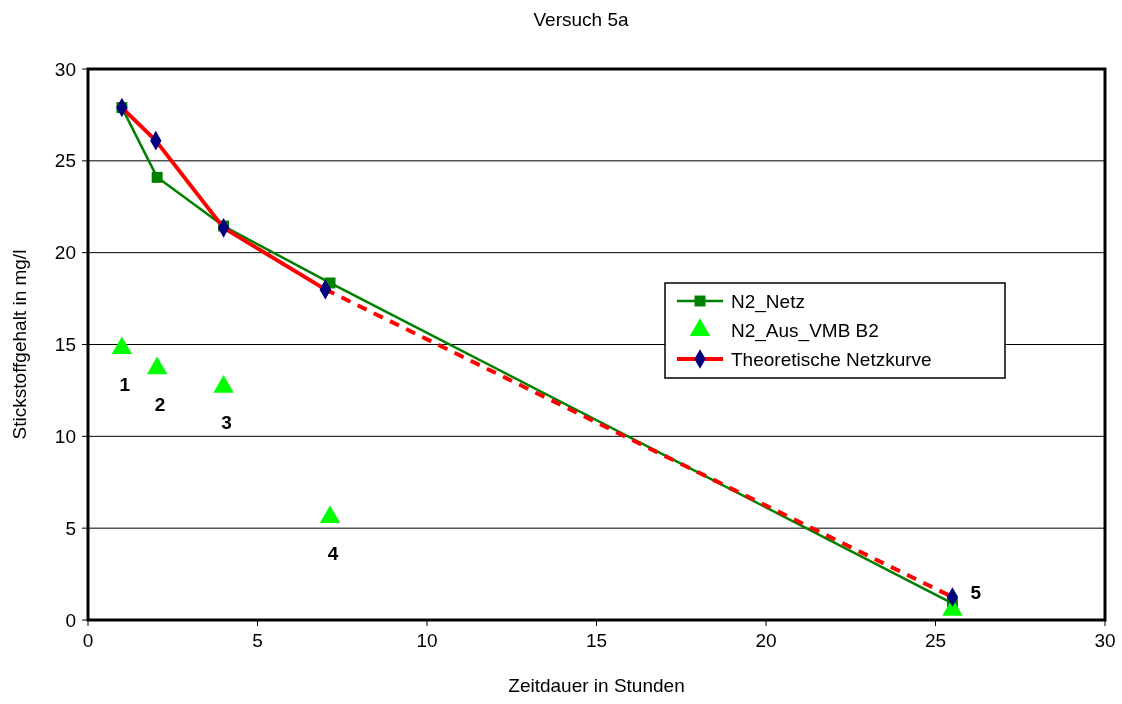 The width and height of the screenshot is (1122, 704). Describe the element at coordinates (65, 253) in the screenshot. I see `y-tick-label: 20` at that location.